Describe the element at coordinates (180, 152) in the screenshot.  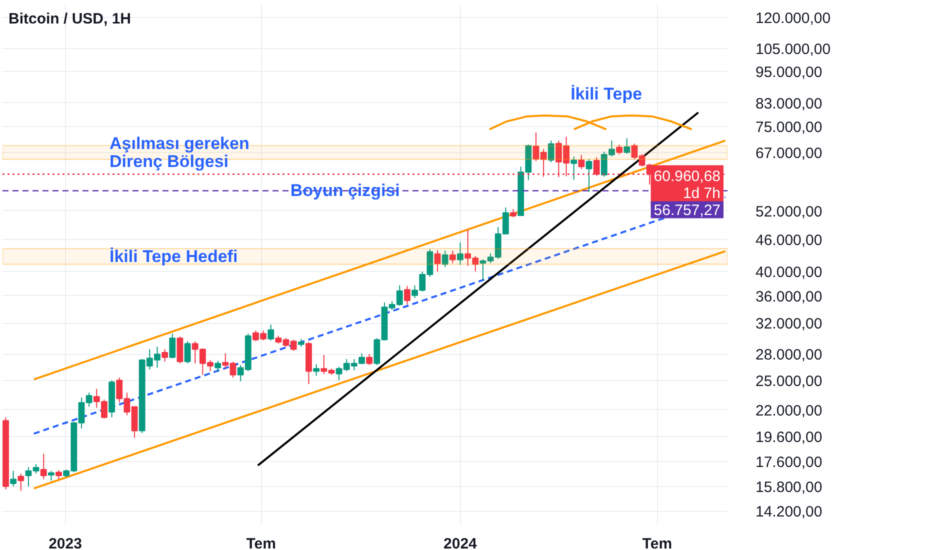
I see `band-label: Aşılması gereken Direnç Bölgesi` at that location.